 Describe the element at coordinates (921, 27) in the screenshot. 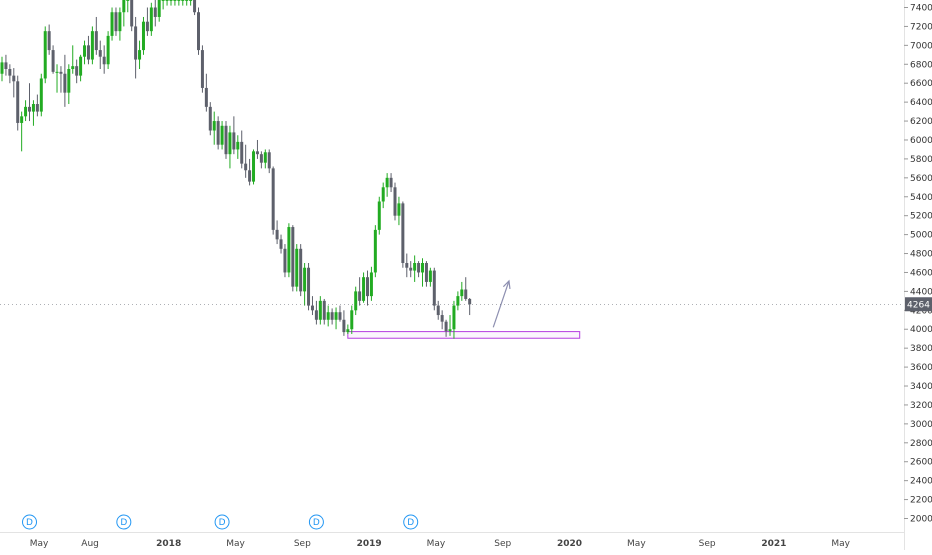

I see `y-tick-label: 7200` at that location.